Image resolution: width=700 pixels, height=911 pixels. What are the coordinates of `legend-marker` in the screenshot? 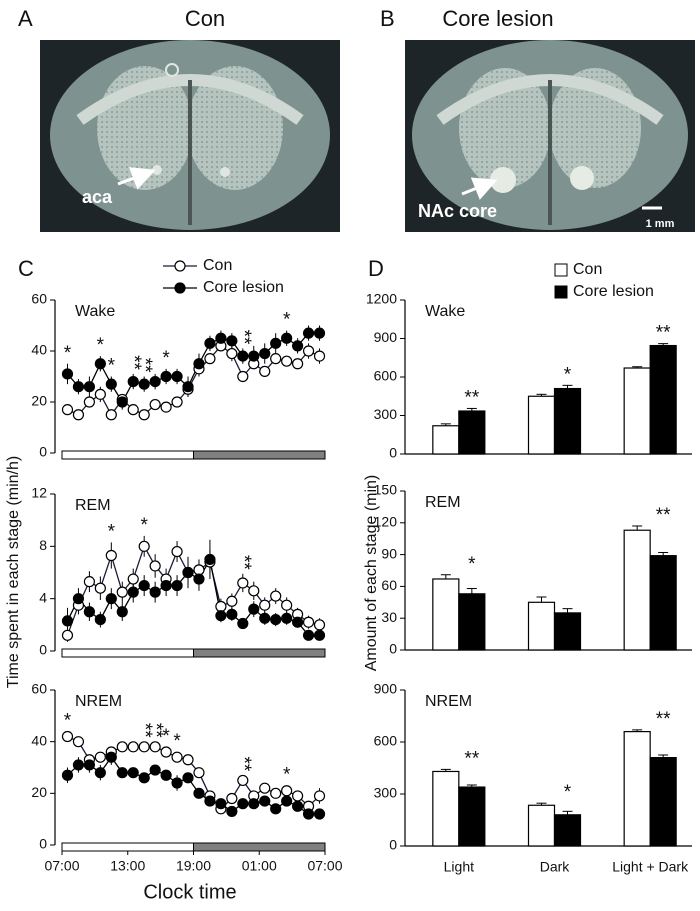 It's located at (180, 266).